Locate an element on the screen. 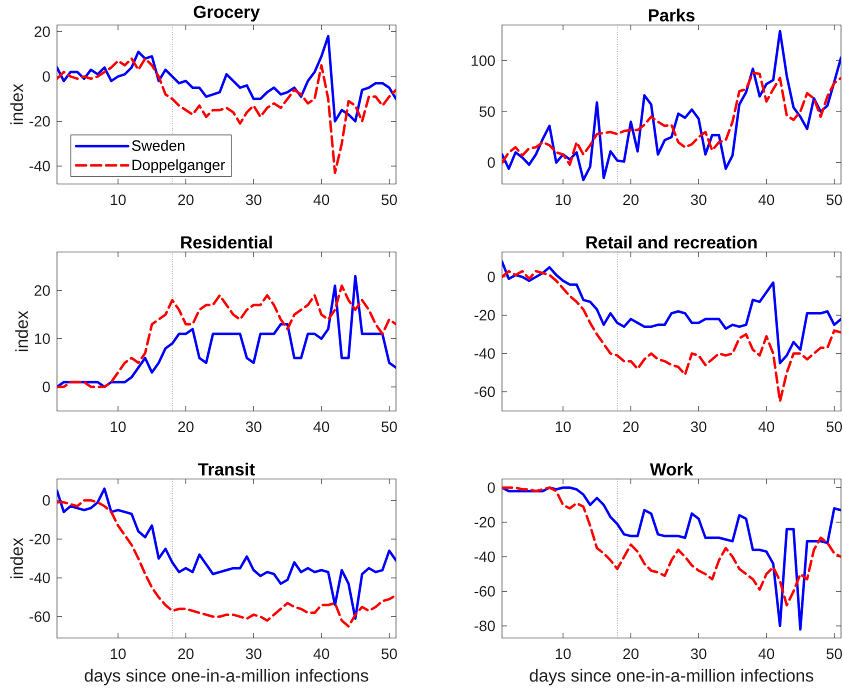 This screenshot has height=690, width=843. y-tick-label: 50 is located at coordinates (487, 111).